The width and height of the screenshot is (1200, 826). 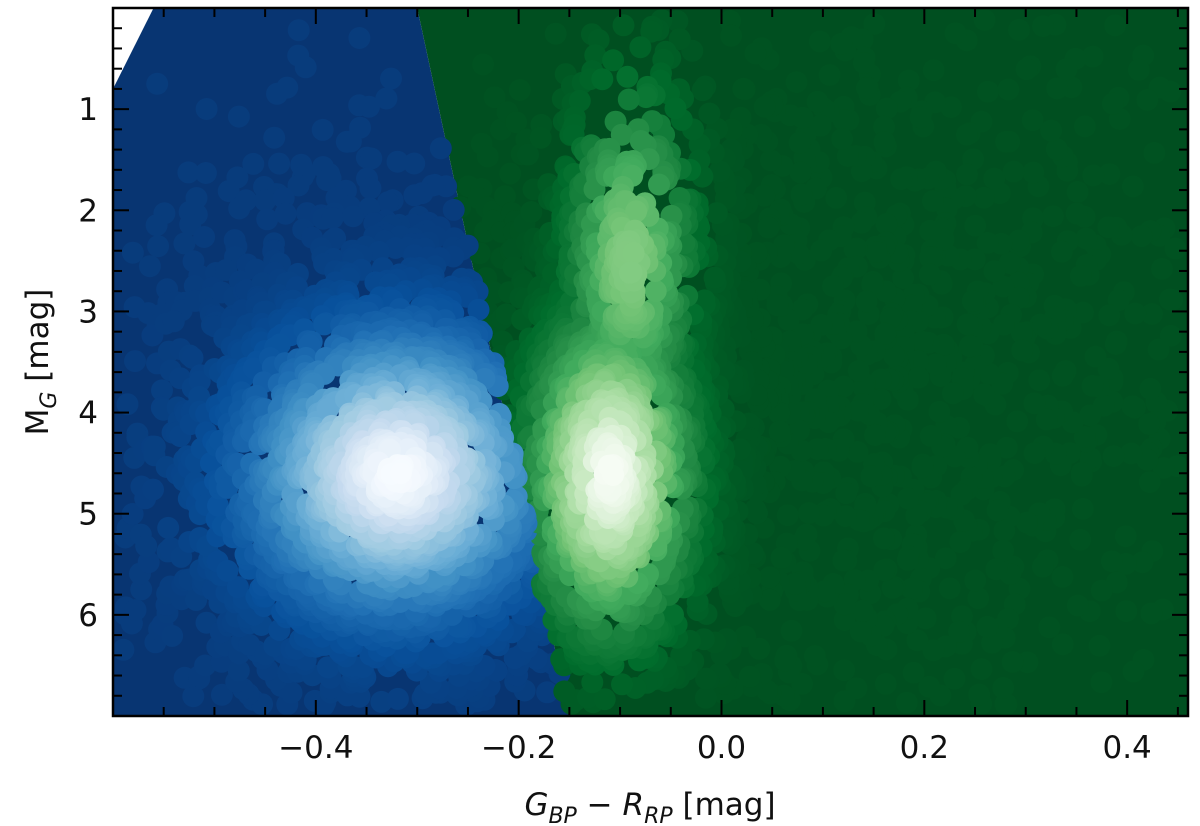 I want to click on y-axis-label: MG [mag], so click(x=41, y=362).